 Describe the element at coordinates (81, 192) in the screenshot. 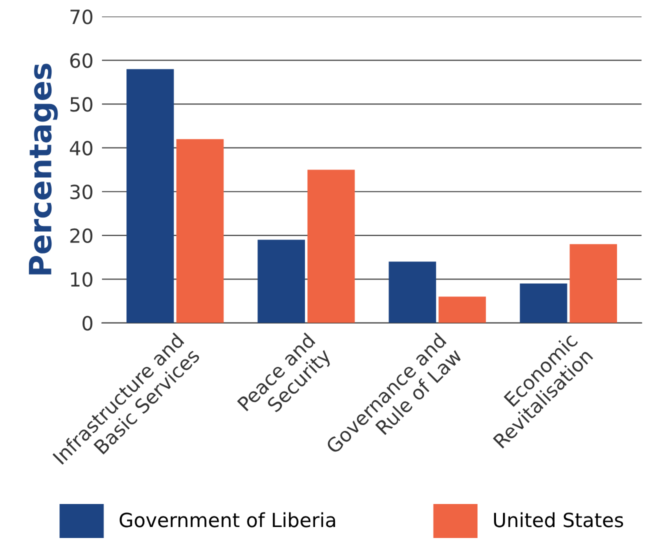

I see `y-tick-label: 30` at that location.